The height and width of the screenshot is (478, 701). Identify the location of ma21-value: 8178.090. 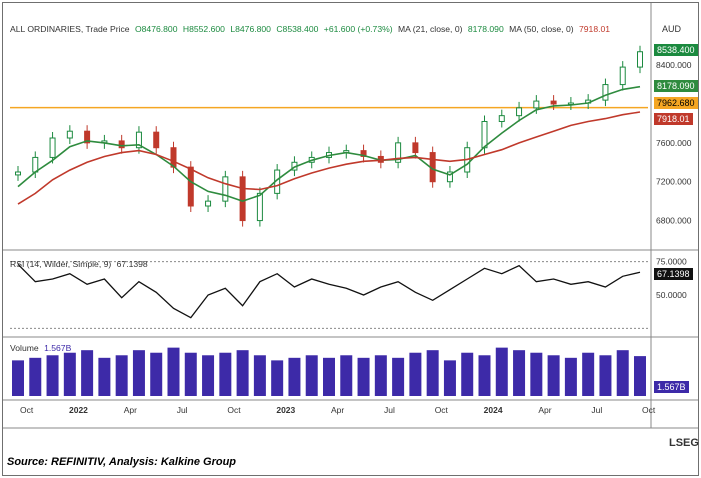
(485, 29).